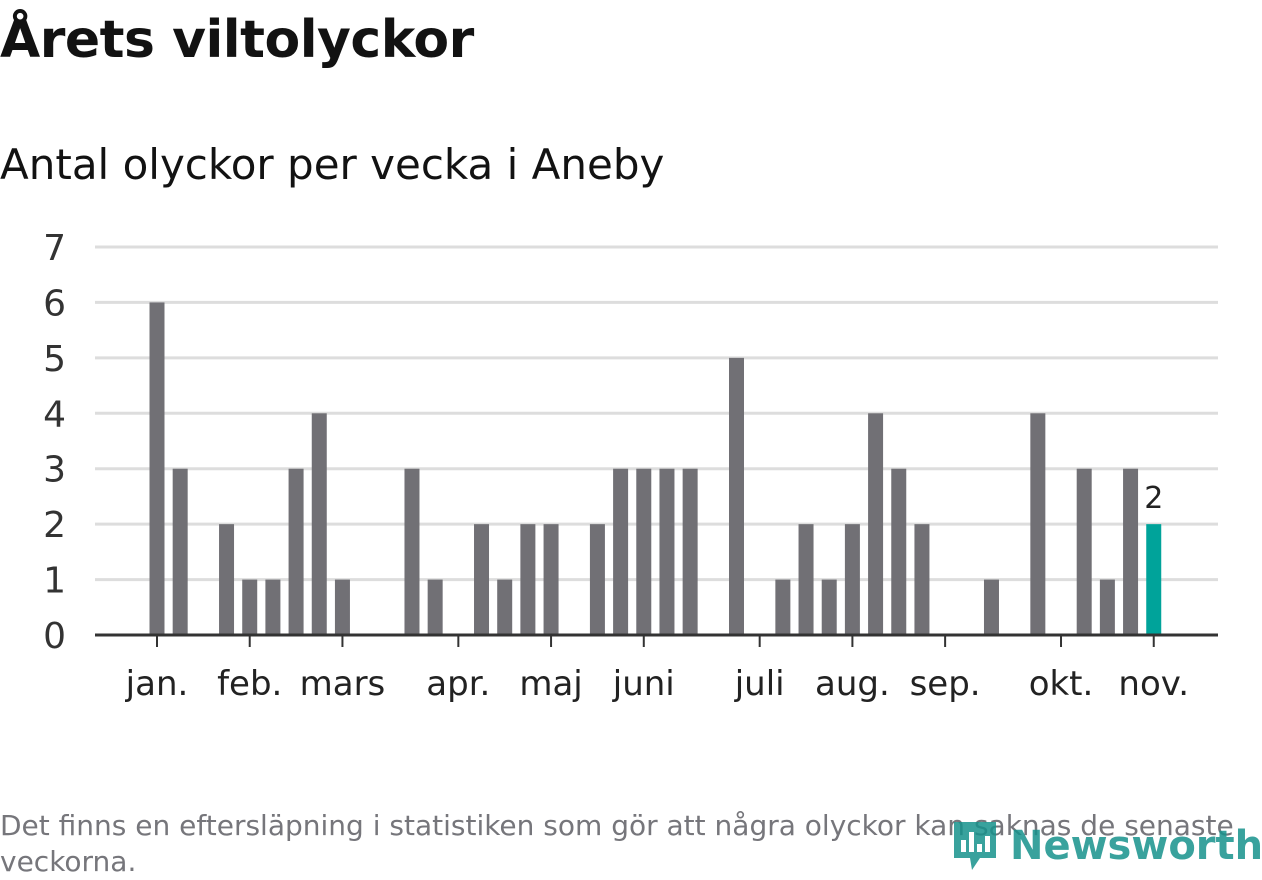 The image size is (1262, 880). What do you see at coordinates (54, 359) in the screenshot?
I see `y-tick-label: 5` at bounding box center [54, 359].